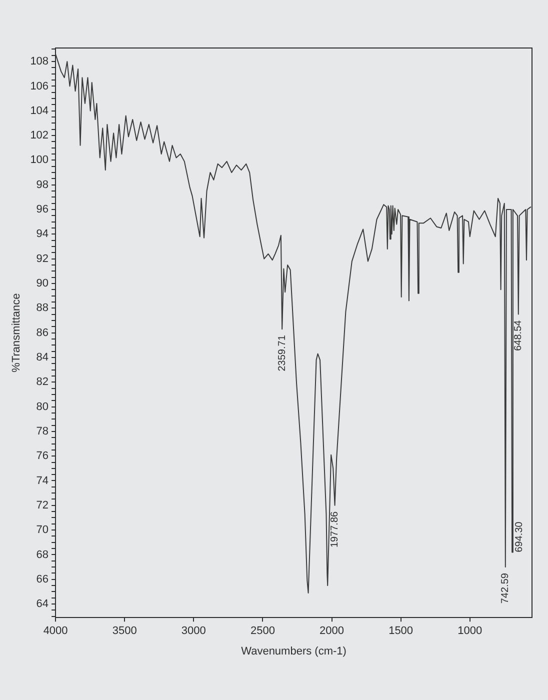 Image resolution: width=548 pixels, height=700 pixels. I want to click on y-tick-label: 82, so click(42, 382).